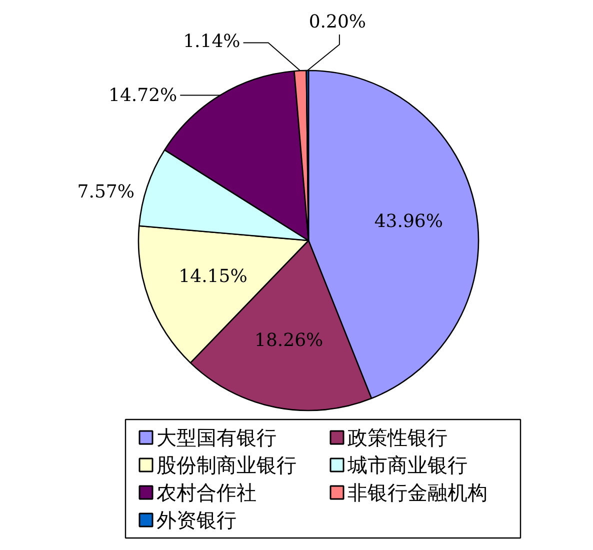 Image resolution: width=593 pixels, height=550 pixels. Describe the element at coordinates (211, 41) in the screenshot. I see `data-label: 1.14%` at that location.